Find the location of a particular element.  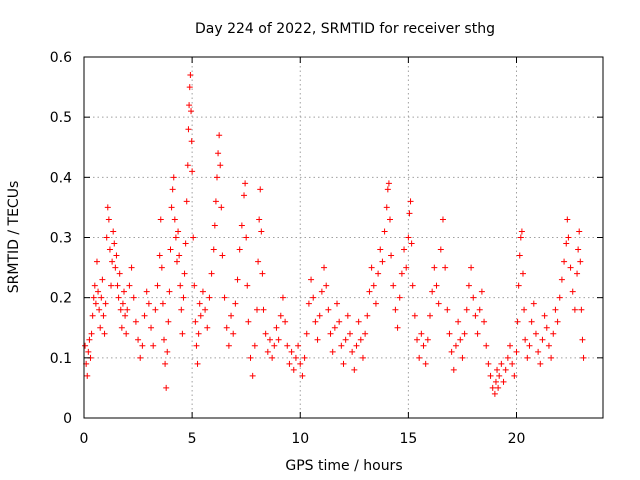

x-tick-label: 20 is located at coordinates (517, 439).